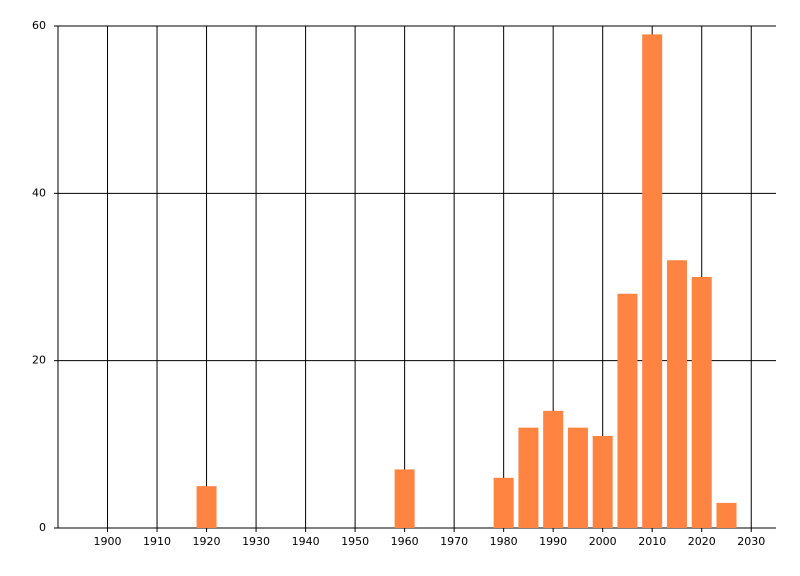 This screenshot has width=800, height=576. Describe the element at coordinates (652, 541) in the screenshot. I see `x-tick-label: 2010` at that location.